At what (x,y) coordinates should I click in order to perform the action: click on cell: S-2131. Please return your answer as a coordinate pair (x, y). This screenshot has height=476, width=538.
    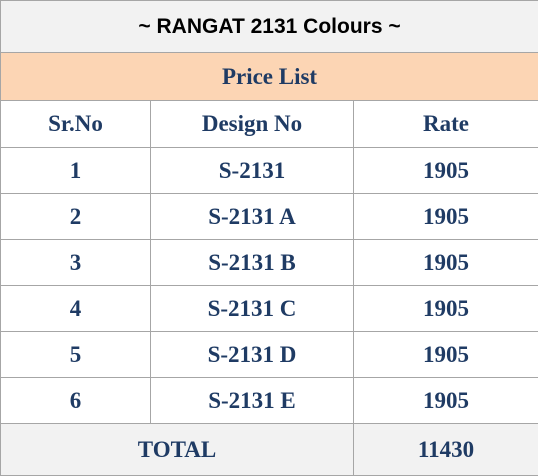
    Looking at the image, I should click on (252, 171).